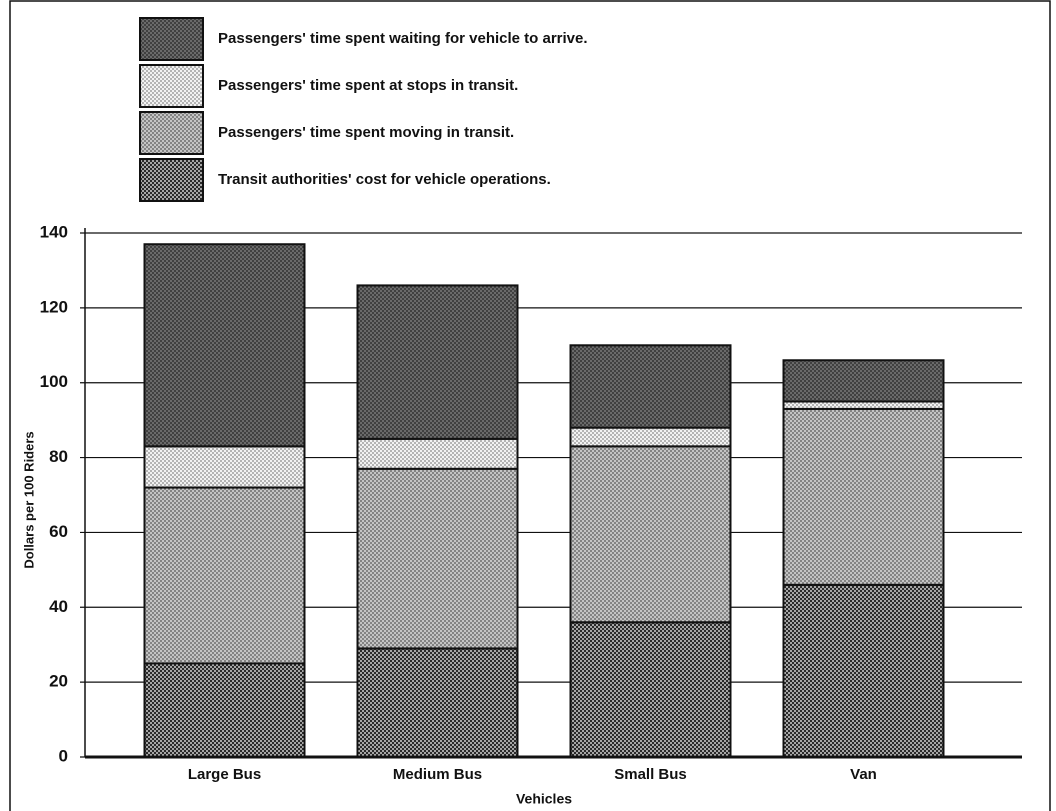 This screenshot has height=811, width=1056. What do you see at coordinates (437, 774) in the screenshot?
I see `x-tick-label: Medium Bus` at bounding box center [437, 774].